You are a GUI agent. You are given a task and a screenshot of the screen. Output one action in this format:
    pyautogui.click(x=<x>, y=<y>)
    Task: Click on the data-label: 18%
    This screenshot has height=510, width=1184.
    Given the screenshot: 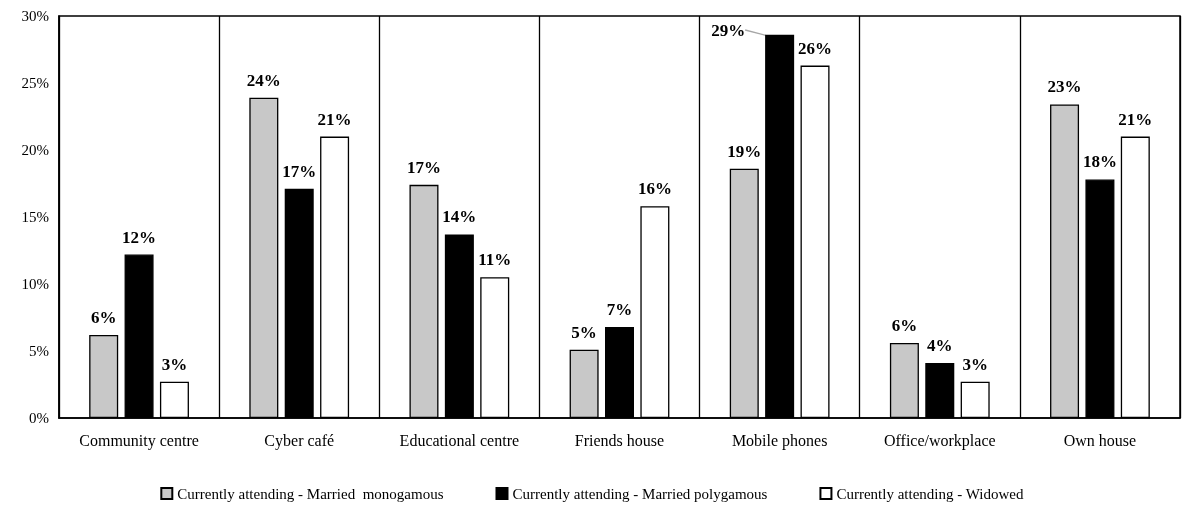 What is the action you would take?
    pyautogui.click(x=1099, y=162)
    